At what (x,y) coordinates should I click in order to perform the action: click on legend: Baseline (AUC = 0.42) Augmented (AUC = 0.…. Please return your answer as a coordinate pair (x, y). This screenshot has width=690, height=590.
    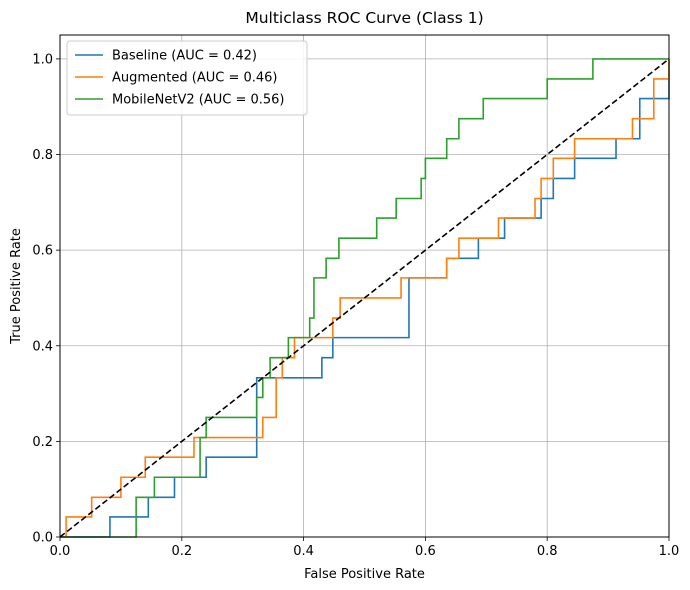
    Looking at the image, I should click on (187, 78).